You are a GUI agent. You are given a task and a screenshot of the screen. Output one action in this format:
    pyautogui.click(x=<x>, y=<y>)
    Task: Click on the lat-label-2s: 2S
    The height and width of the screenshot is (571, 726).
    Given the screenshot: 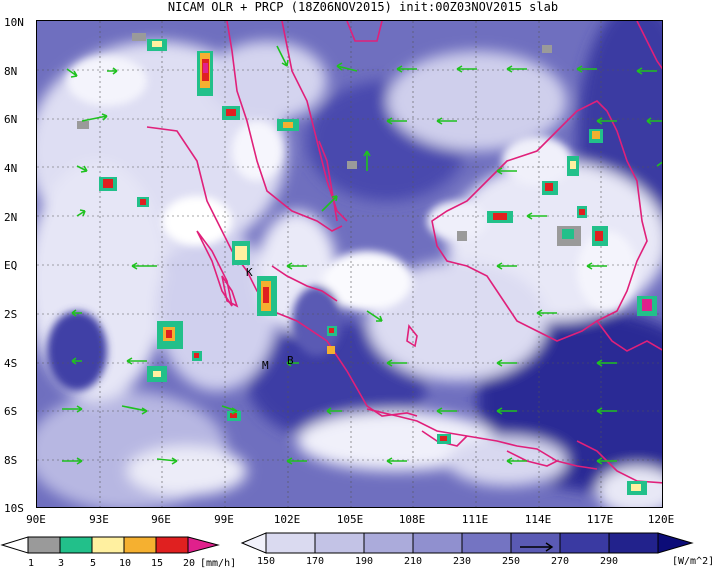 What is the action you would take?
    pyautogui.click(x=11, y=314)
    